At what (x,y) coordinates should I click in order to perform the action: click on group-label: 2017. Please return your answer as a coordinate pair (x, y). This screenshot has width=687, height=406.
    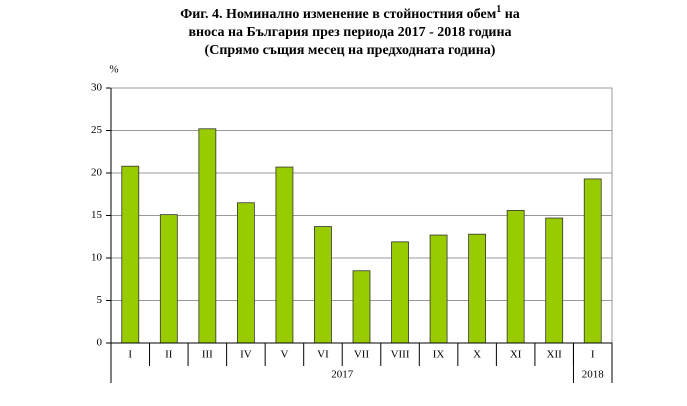
    Looking at the image, I should click on (342, 375).